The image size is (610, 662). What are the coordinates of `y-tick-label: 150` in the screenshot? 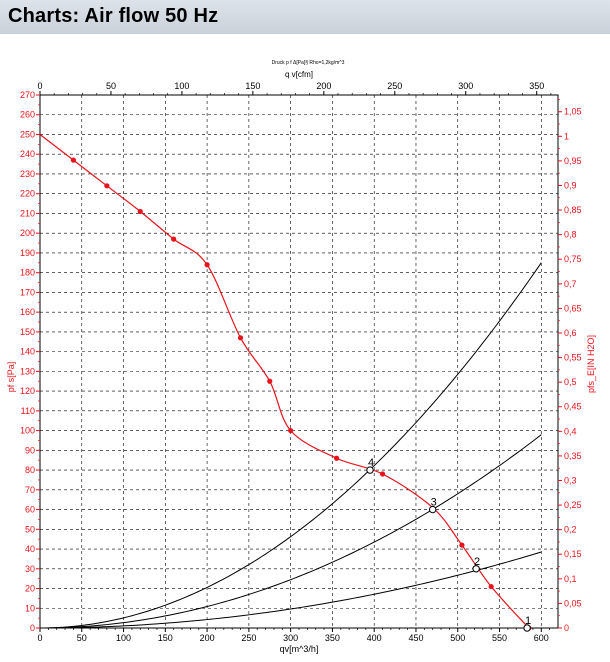 It's located at (27, 332).